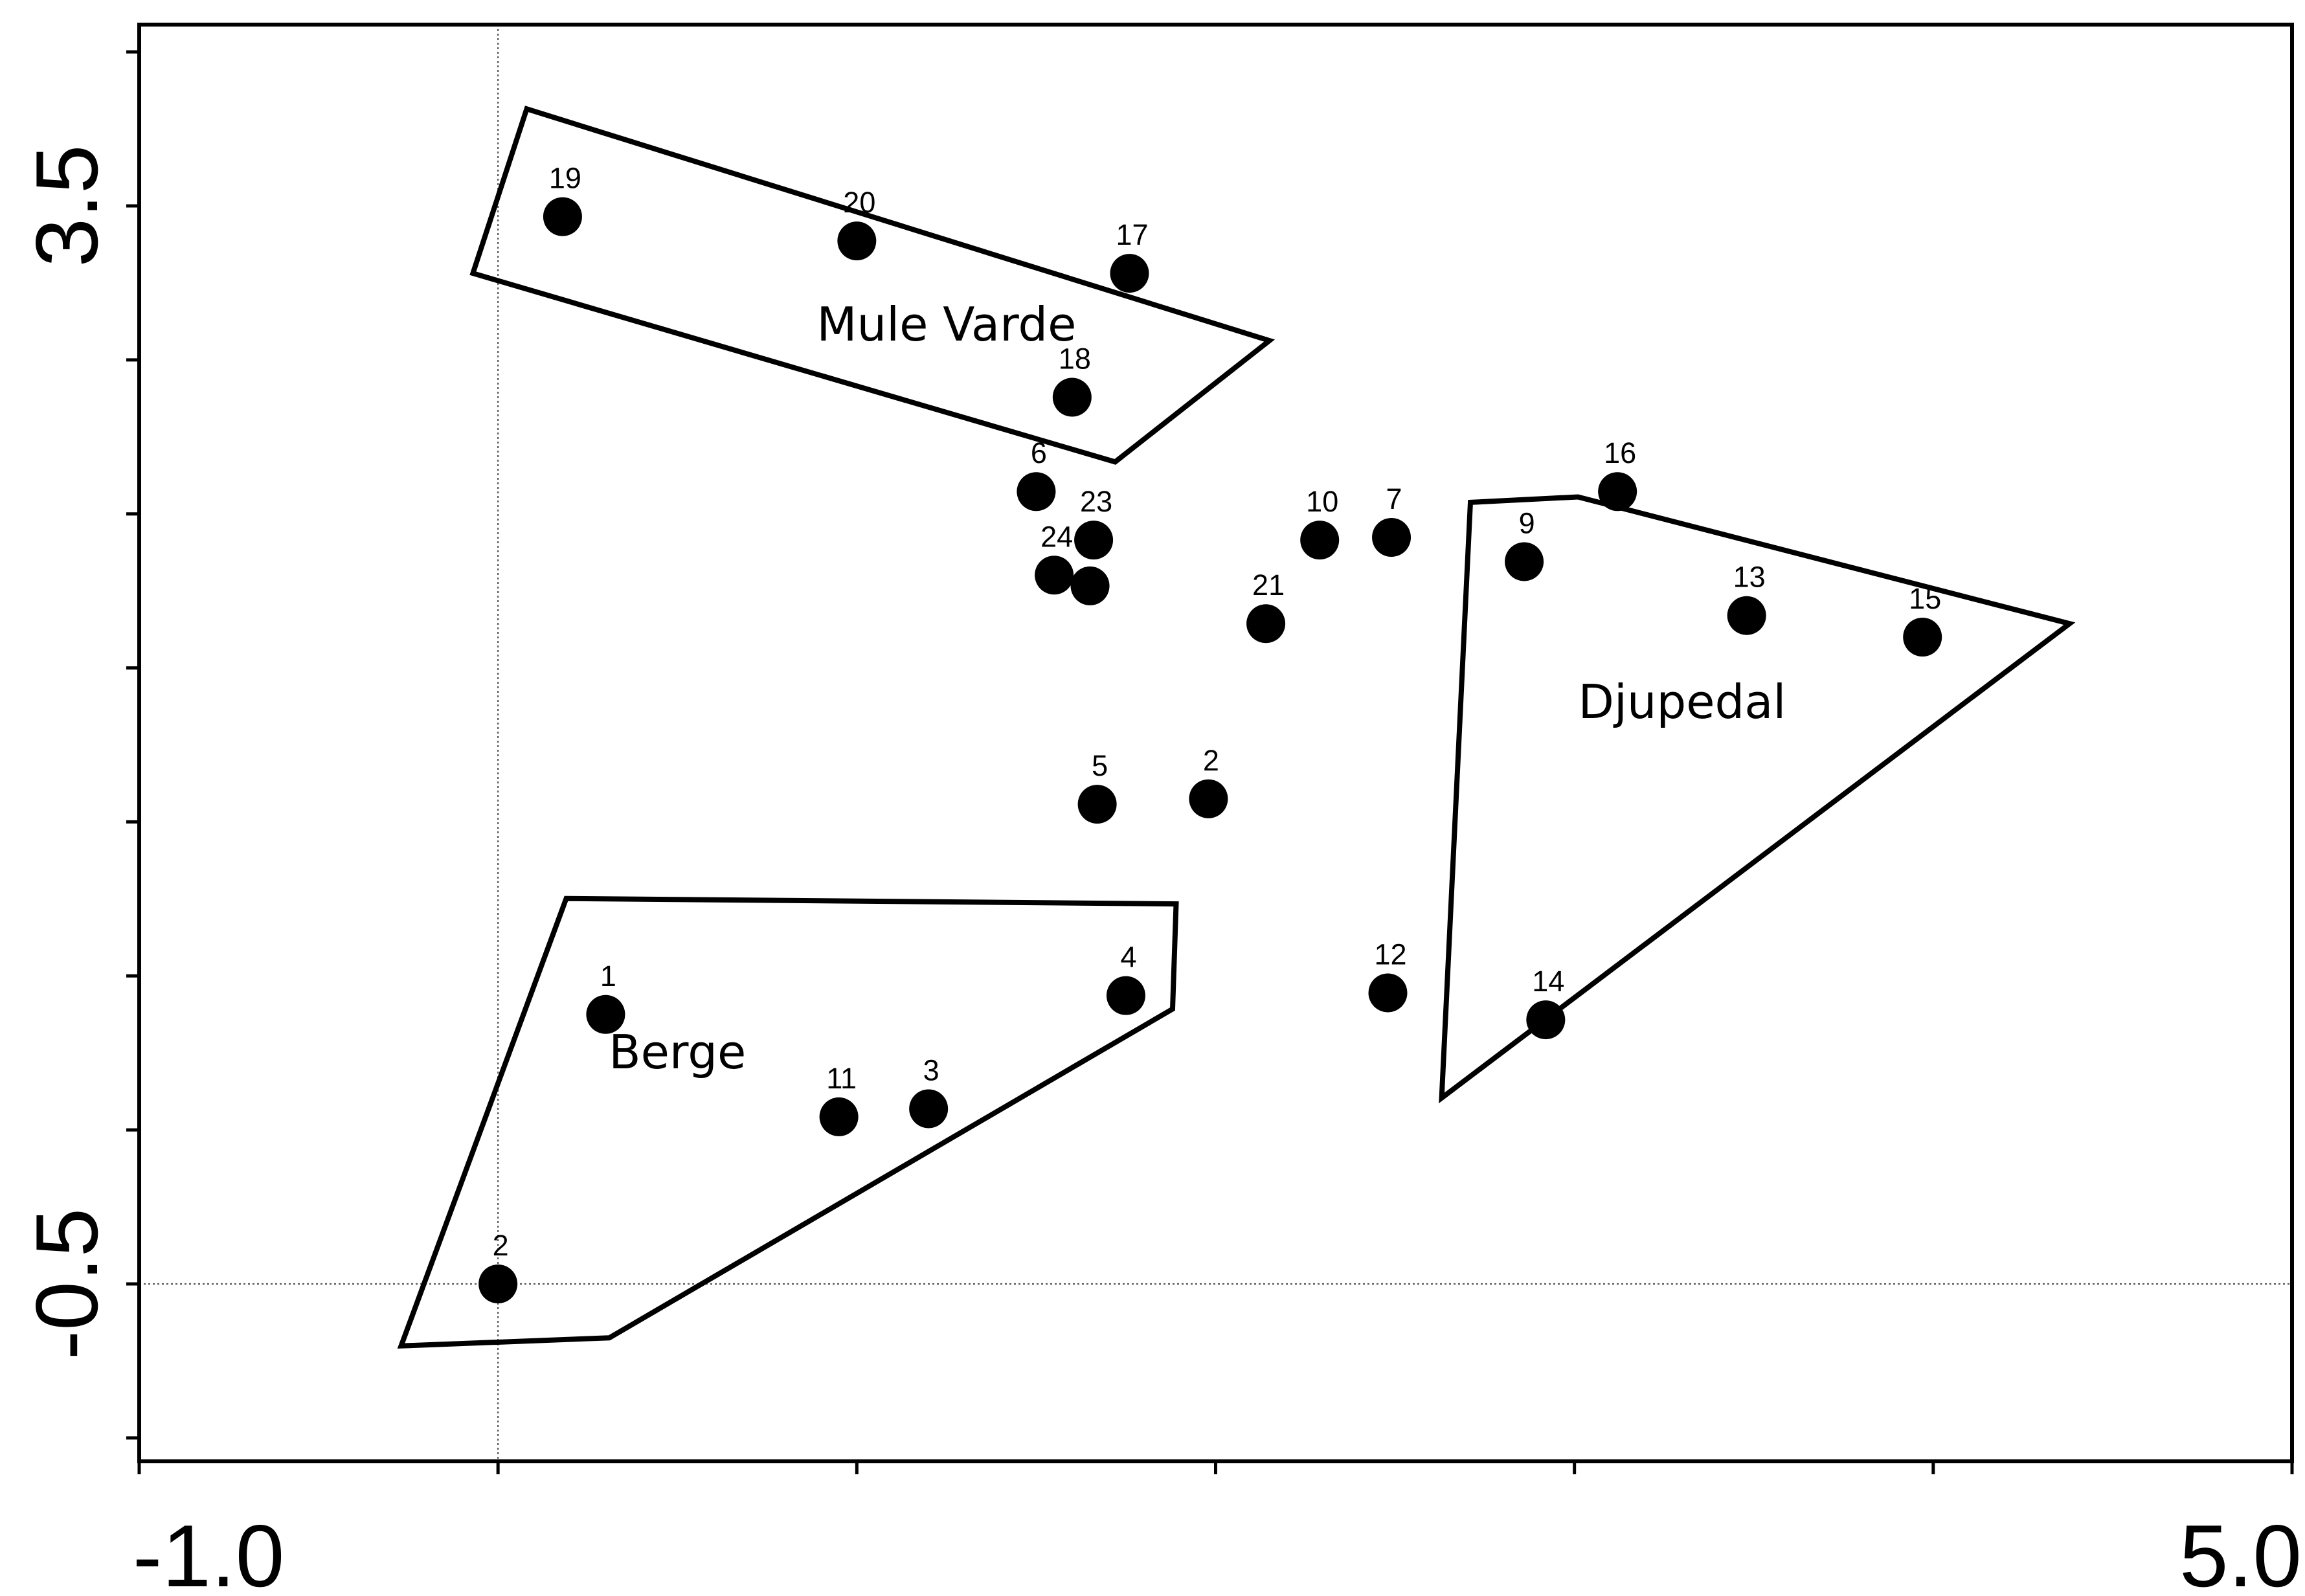  I want to click on point-label: 24, so click(1057, 536).